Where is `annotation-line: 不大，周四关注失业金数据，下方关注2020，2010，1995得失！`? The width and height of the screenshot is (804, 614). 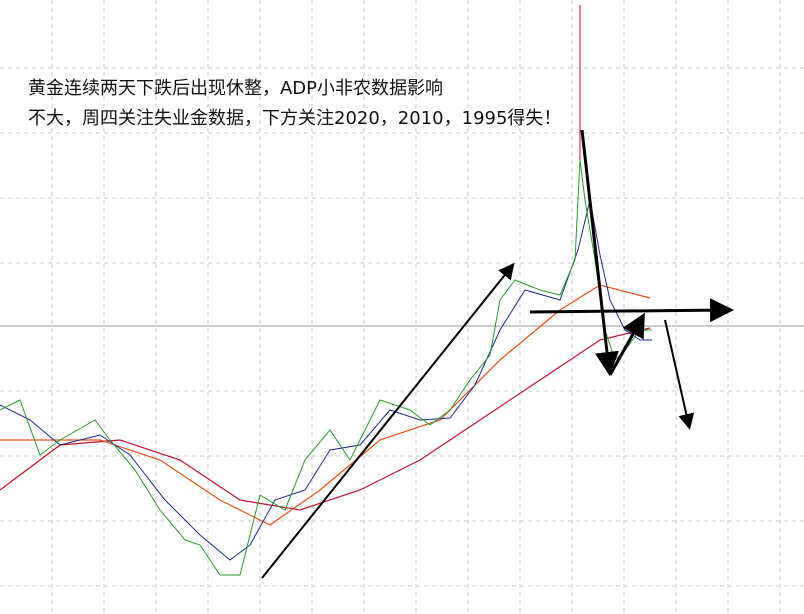 annotation-line: 不大，周四关注失业金数据，下方关注2020，2010，1995得失！ is located at coordinates (295, 118).